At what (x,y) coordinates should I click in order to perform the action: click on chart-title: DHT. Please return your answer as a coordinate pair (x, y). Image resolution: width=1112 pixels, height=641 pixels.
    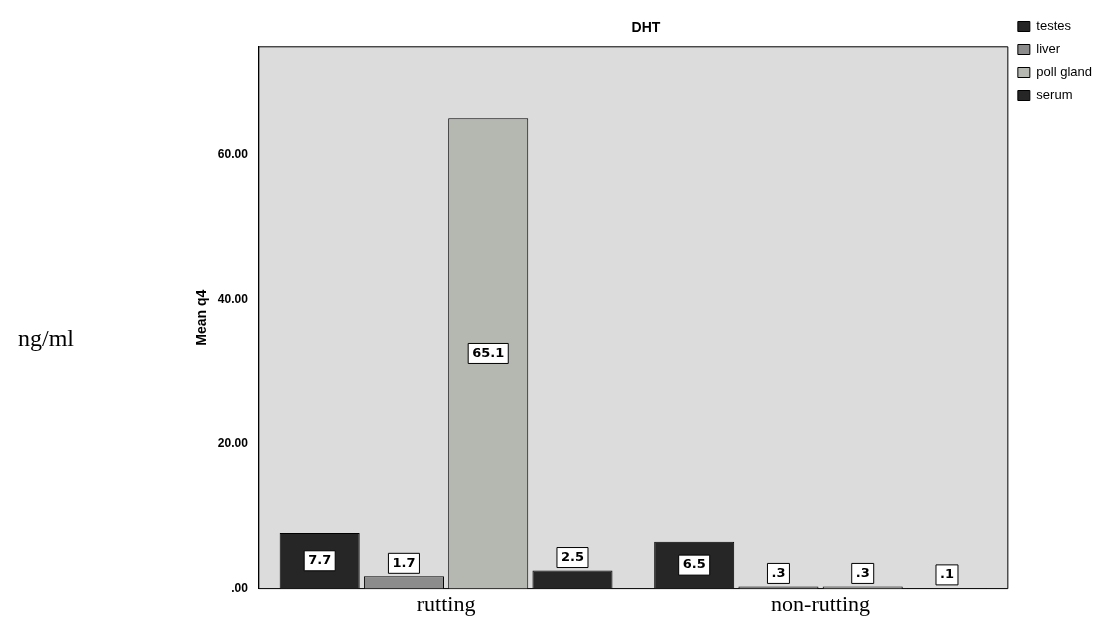
    Looking at the image, I should click on (646, 27).